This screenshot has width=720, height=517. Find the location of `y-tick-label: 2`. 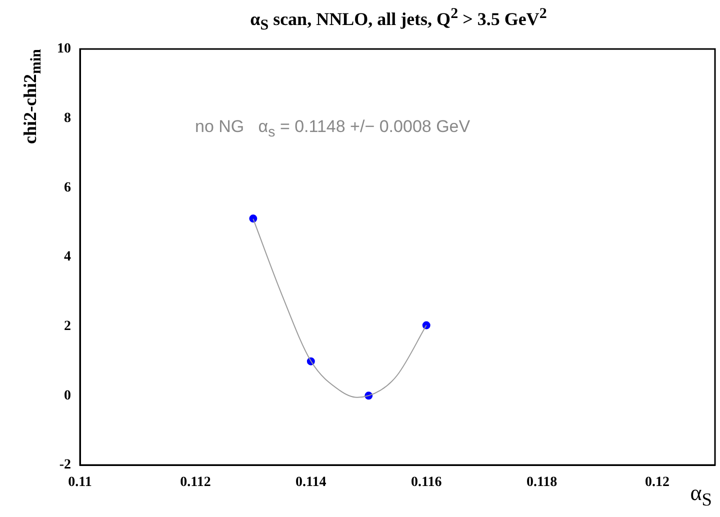

y-tick-label: 2 is located at coordinates (67, 326).